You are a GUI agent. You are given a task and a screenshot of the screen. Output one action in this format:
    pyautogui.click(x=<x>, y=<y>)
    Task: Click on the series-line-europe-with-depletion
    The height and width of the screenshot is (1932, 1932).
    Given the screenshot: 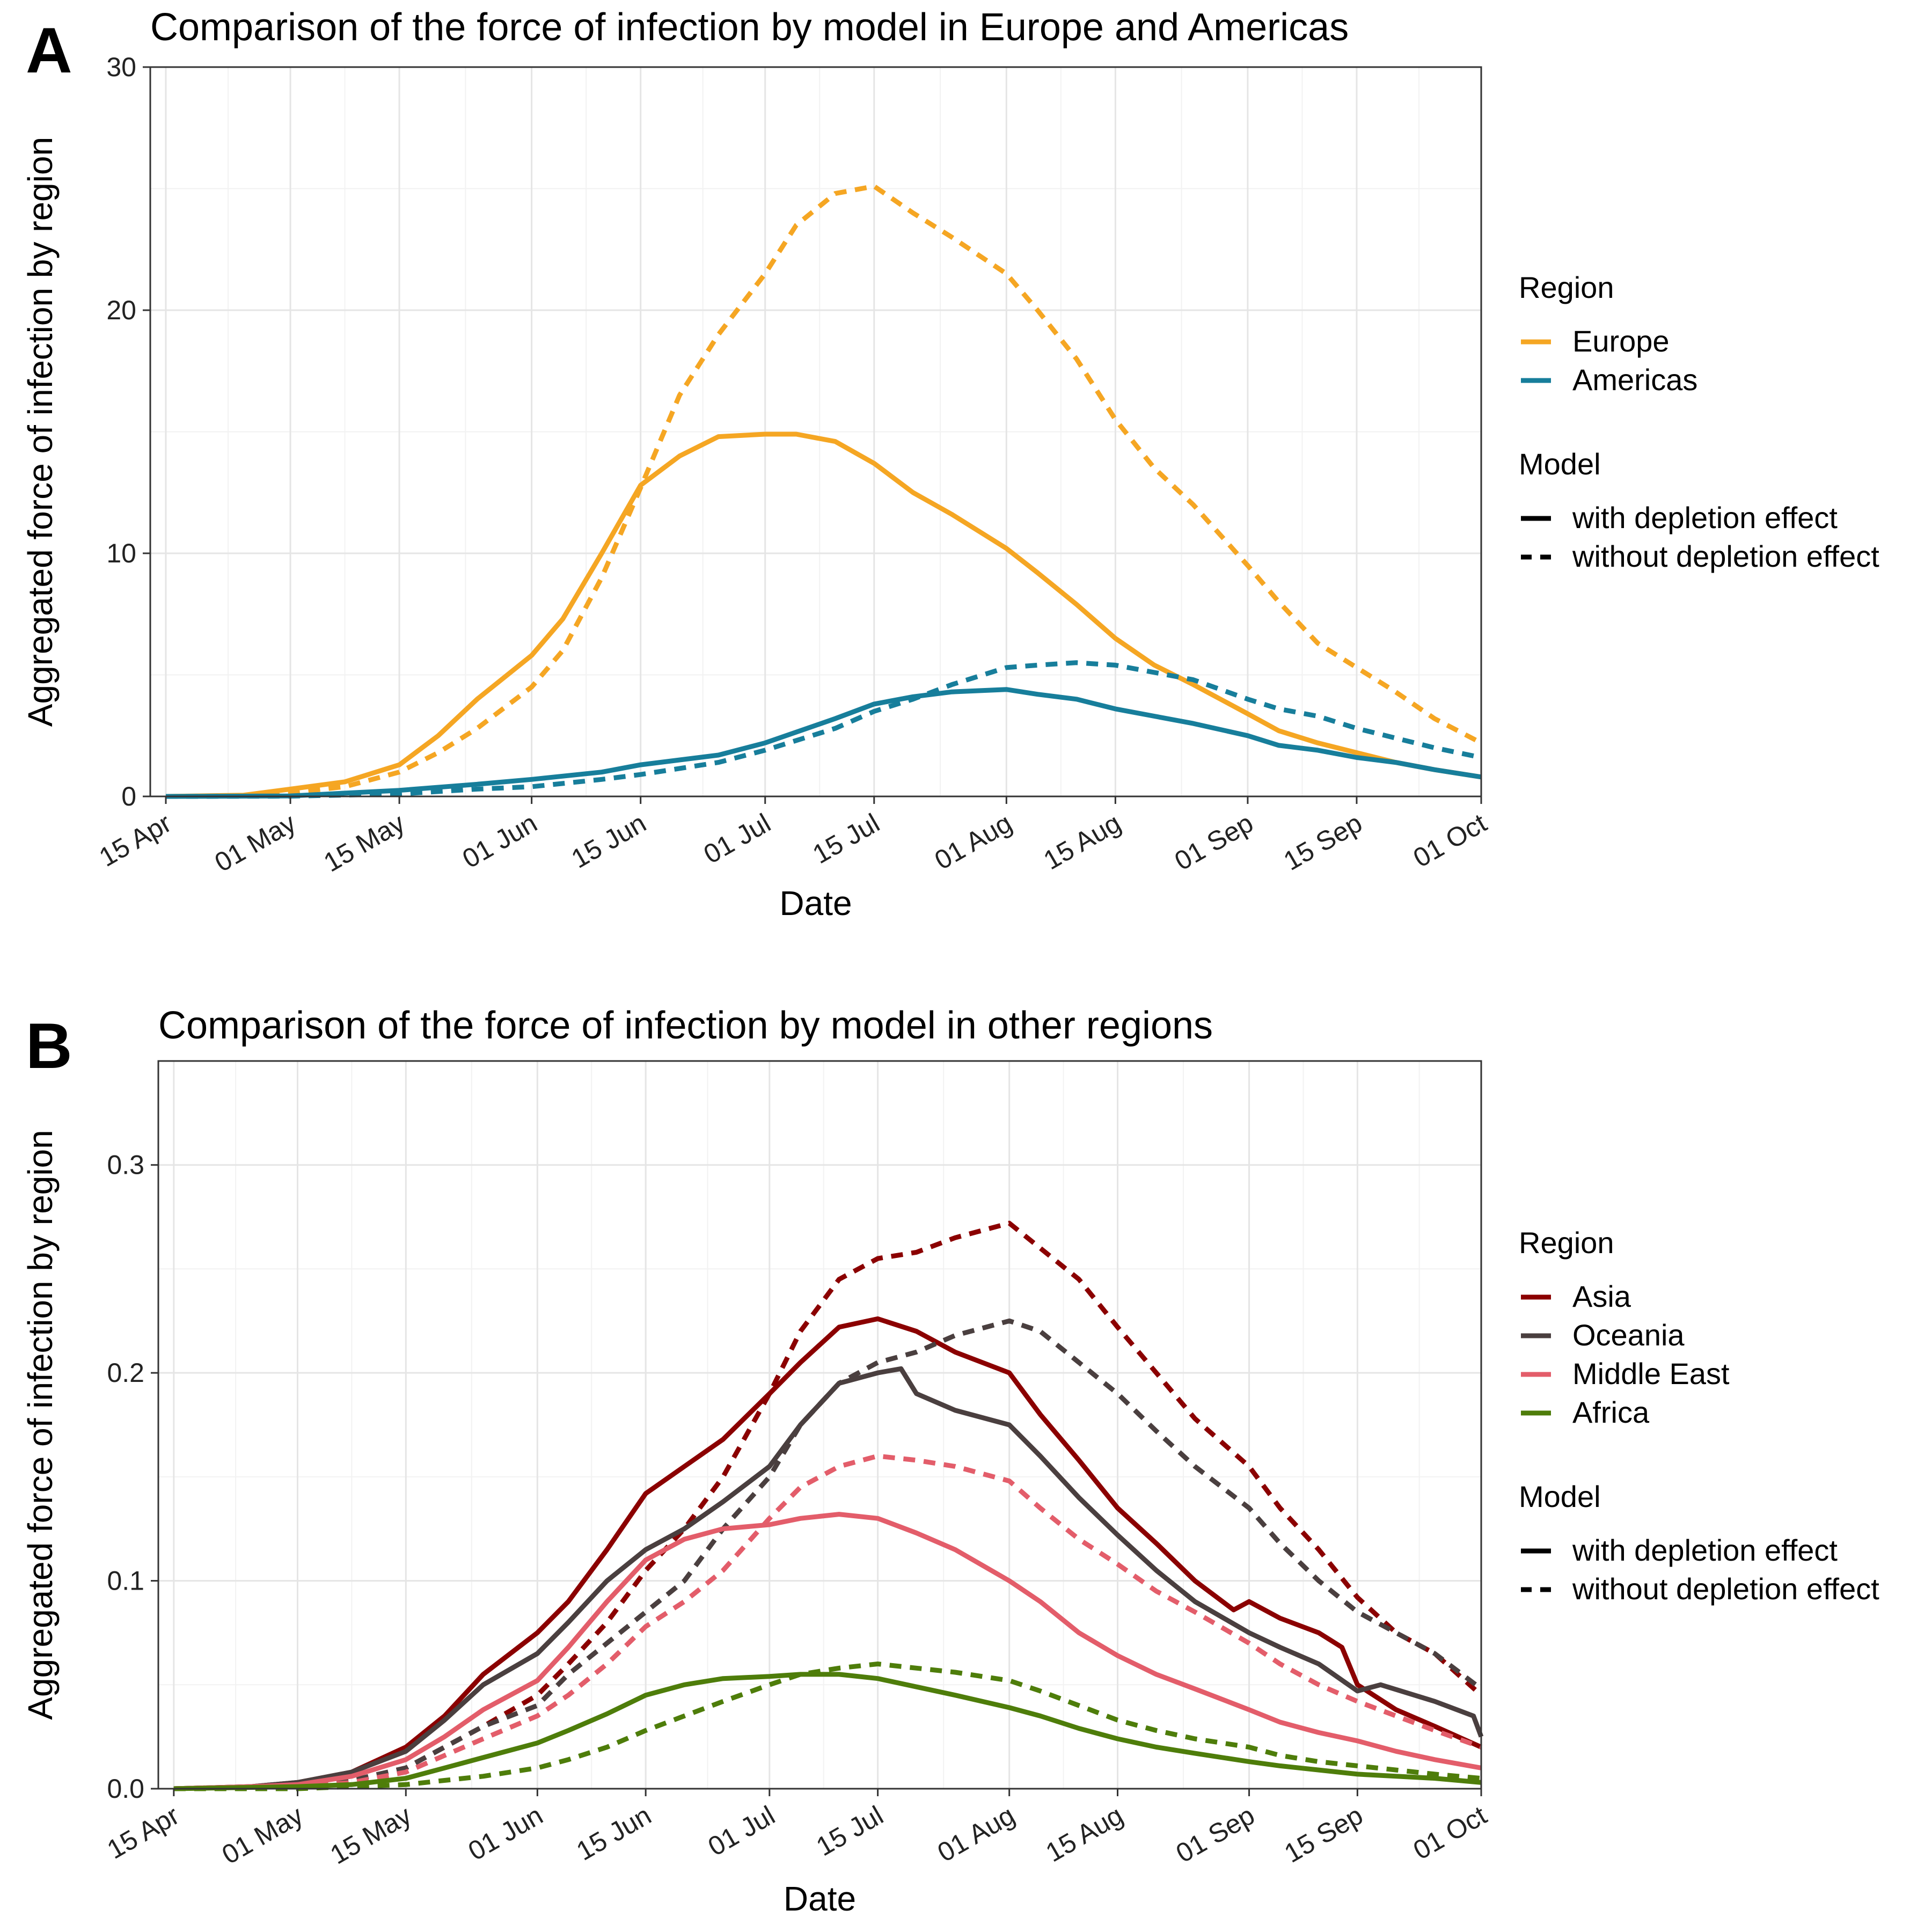 What is the action you would take?
    pyautogui.click(x=823, y=615)
    